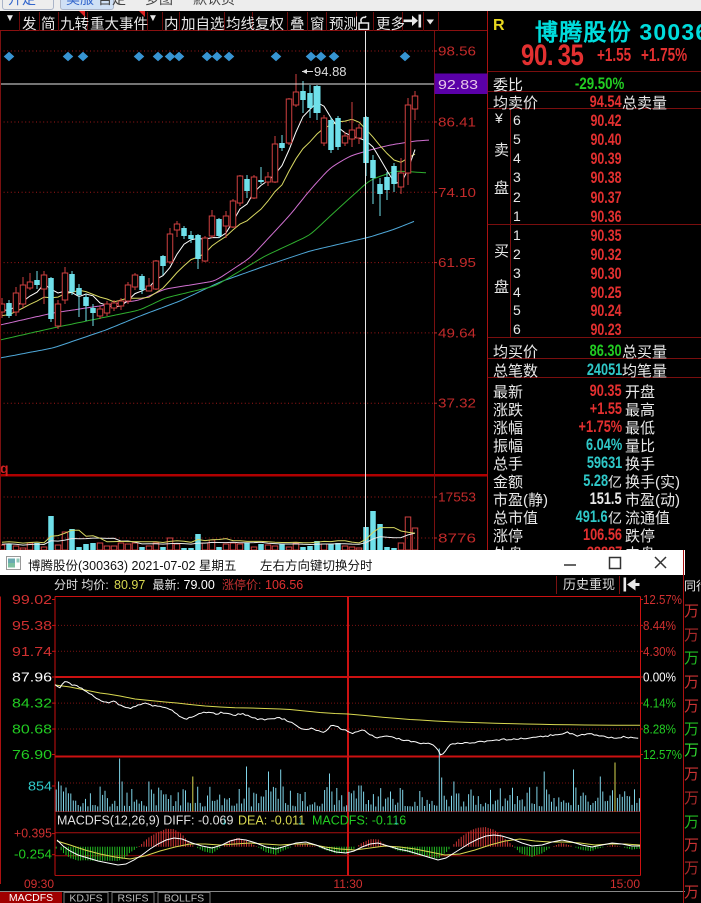  I want to click on svg-text: 最新:, so click(166, 584).